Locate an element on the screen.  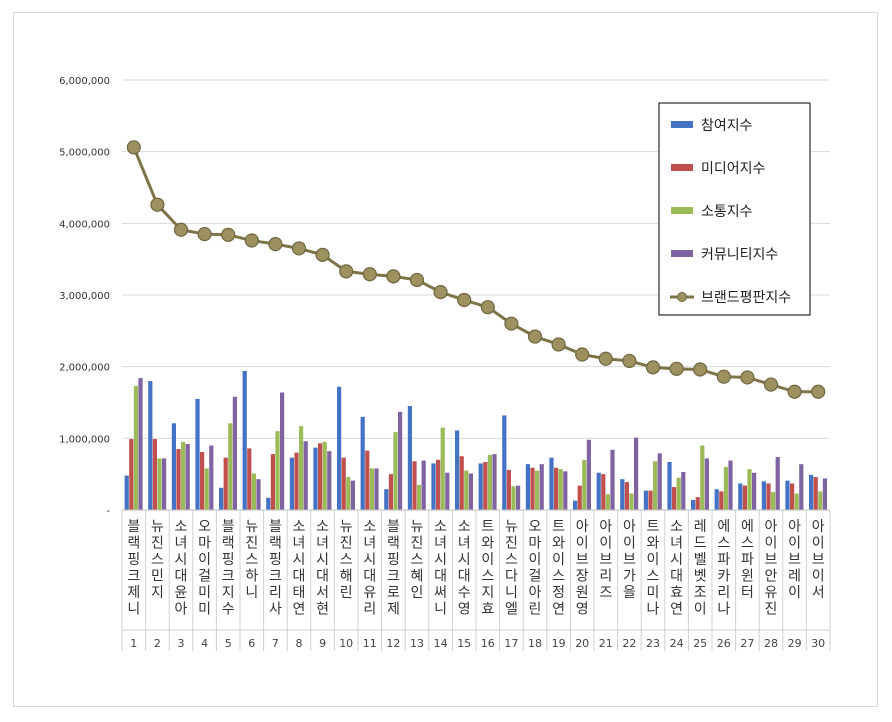
bar-미디어지수-30 is located at coordinates (815, 493).